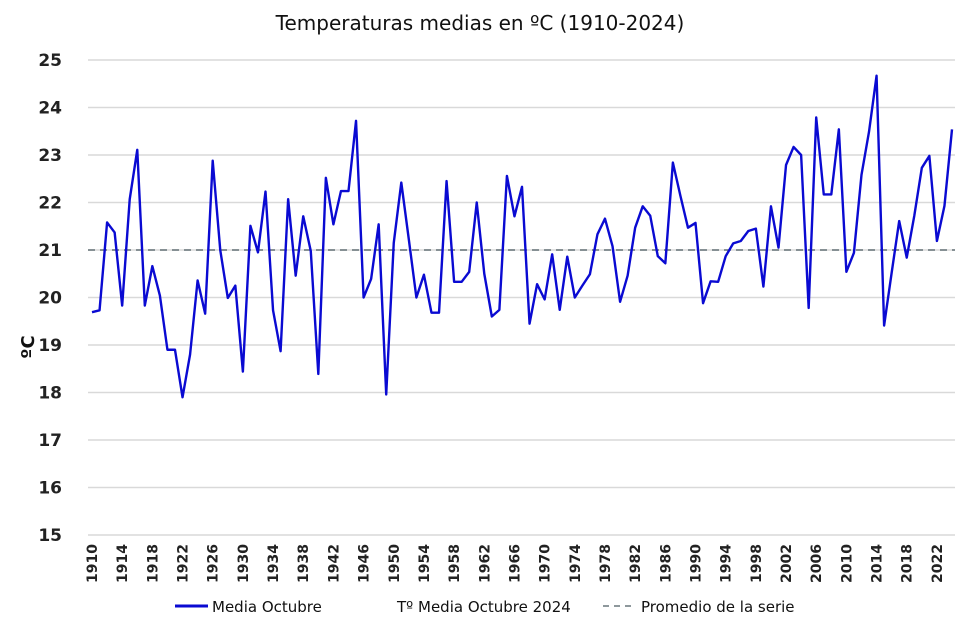  What do you see at coordinates (50, 156) in the screenshot?
I see `y-tick-label: 23` at bounding box center [50, 156].